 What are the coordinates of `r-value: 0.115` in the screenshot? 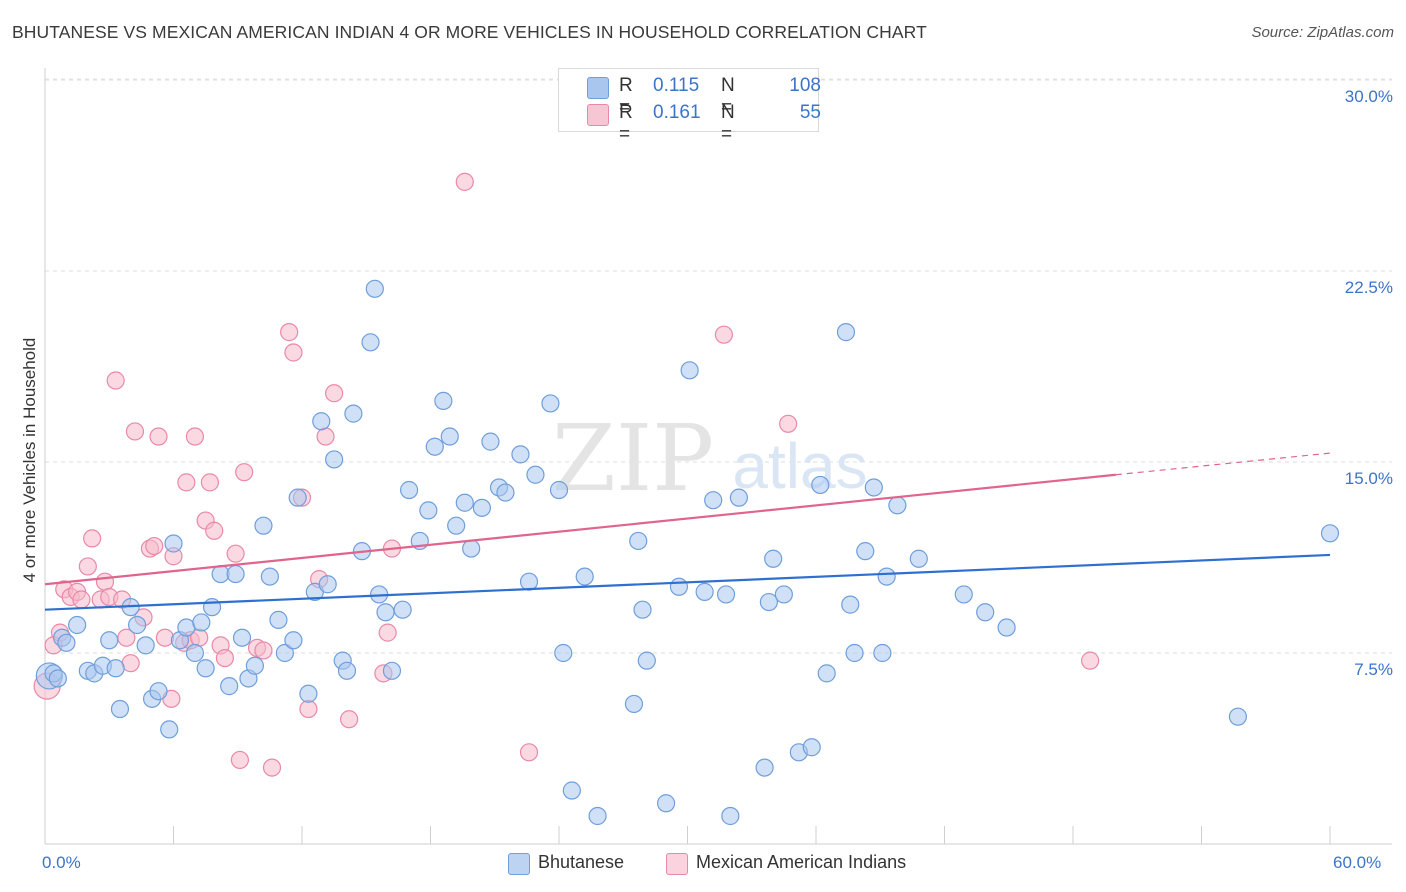 It's located at (676, 85).